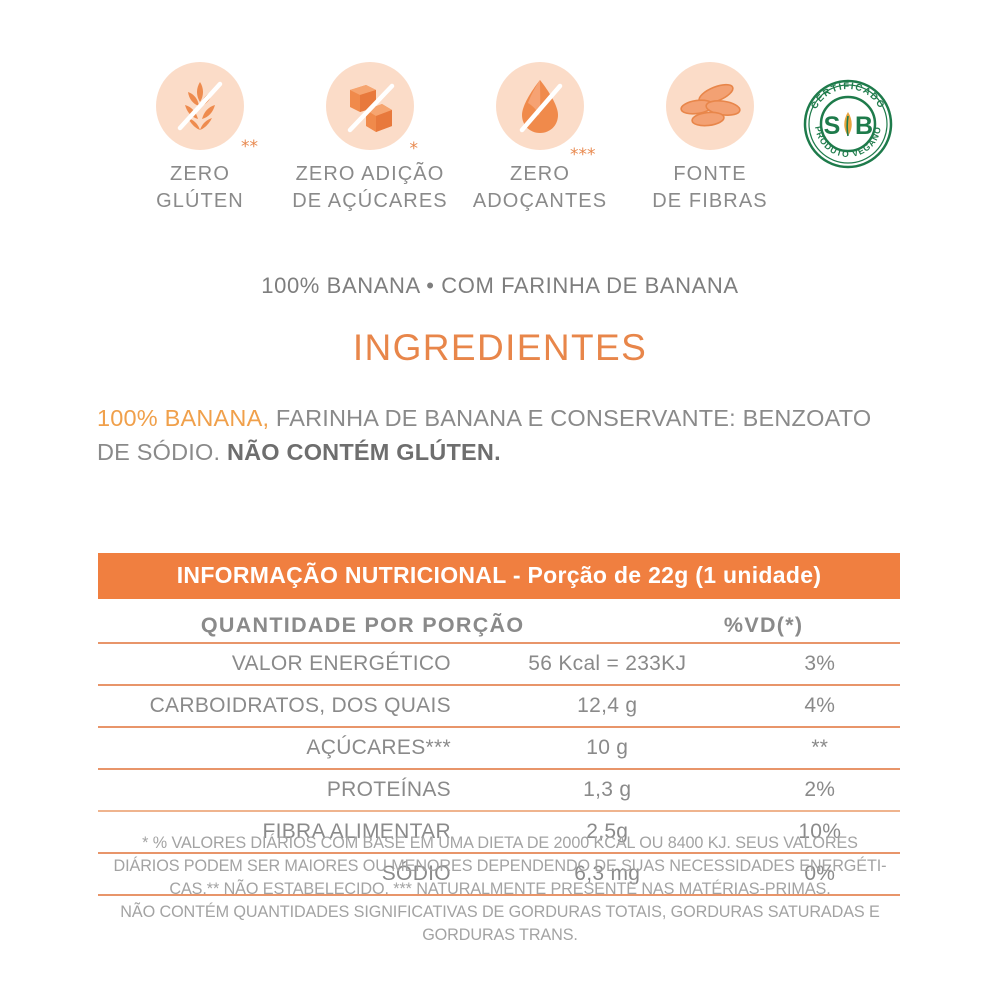 Image resolution: width=1000 pixels, height=1000 pixels. I want to click on nutrient-name: AÇÚCARES***, so click(378, 747).